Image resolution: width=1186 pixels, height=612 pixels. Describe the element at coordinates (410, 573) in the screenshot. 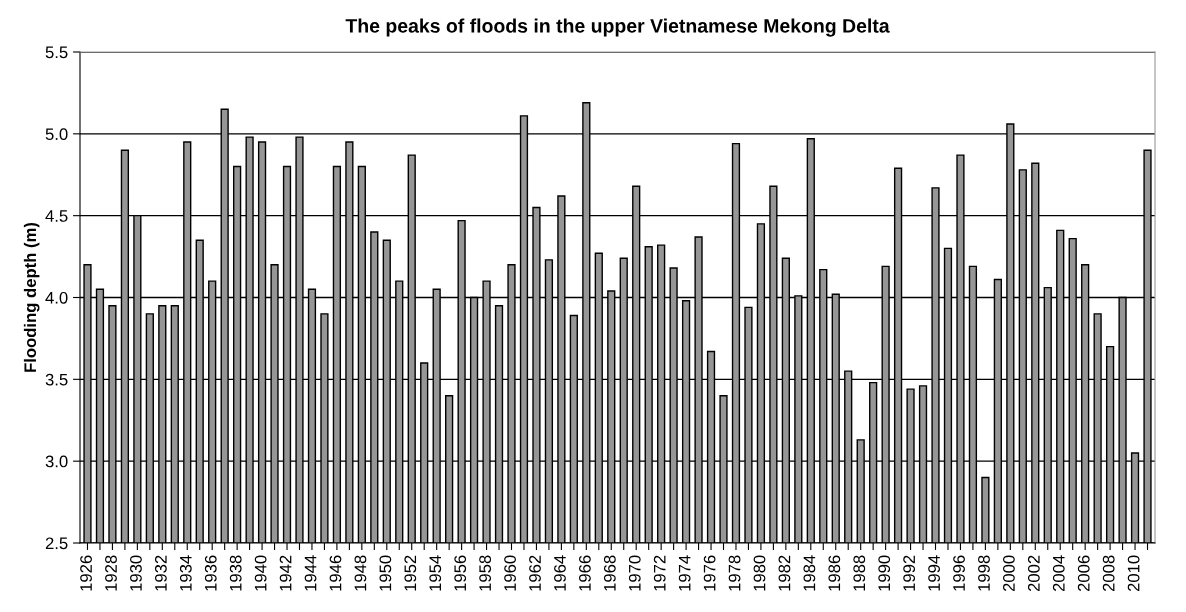

I see `x-tick-label: 1952` at that location.